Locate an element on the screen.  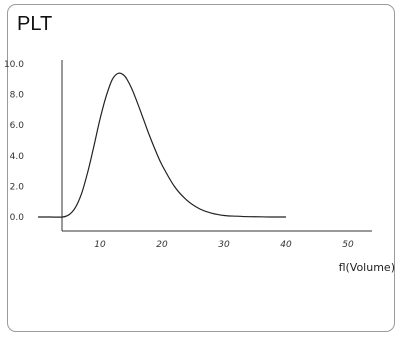
y-tick-label: 4.0 is located at coordinates (17, 157).